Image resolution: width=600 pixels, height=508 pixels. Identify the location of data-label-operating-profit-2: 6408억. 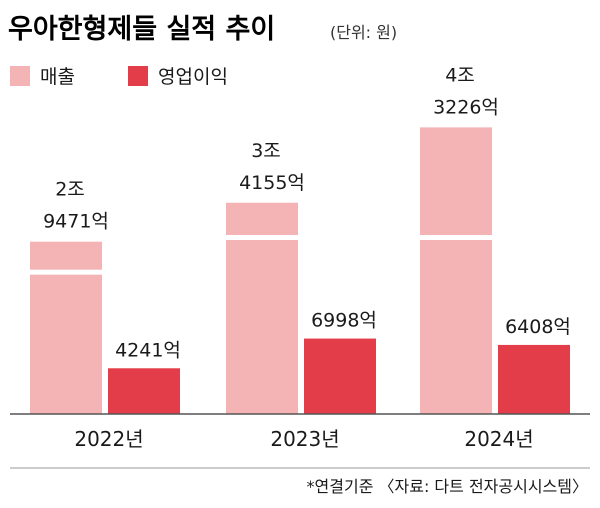
(538, 327).